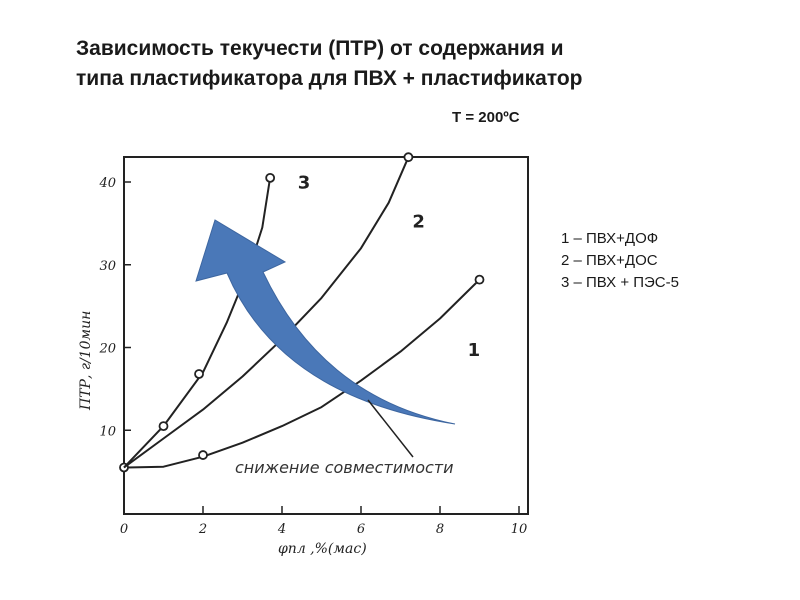  I want to click on annotation-text: снижение совместимости, so click(344, 467).